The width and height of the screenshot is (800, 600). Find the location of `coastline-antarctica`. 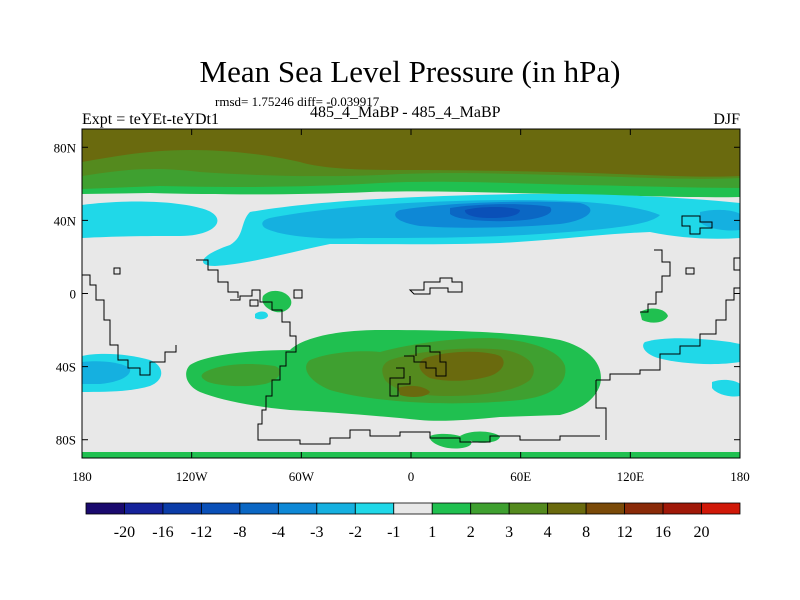

coastline-antarctica is located at coordinates (434, 437).